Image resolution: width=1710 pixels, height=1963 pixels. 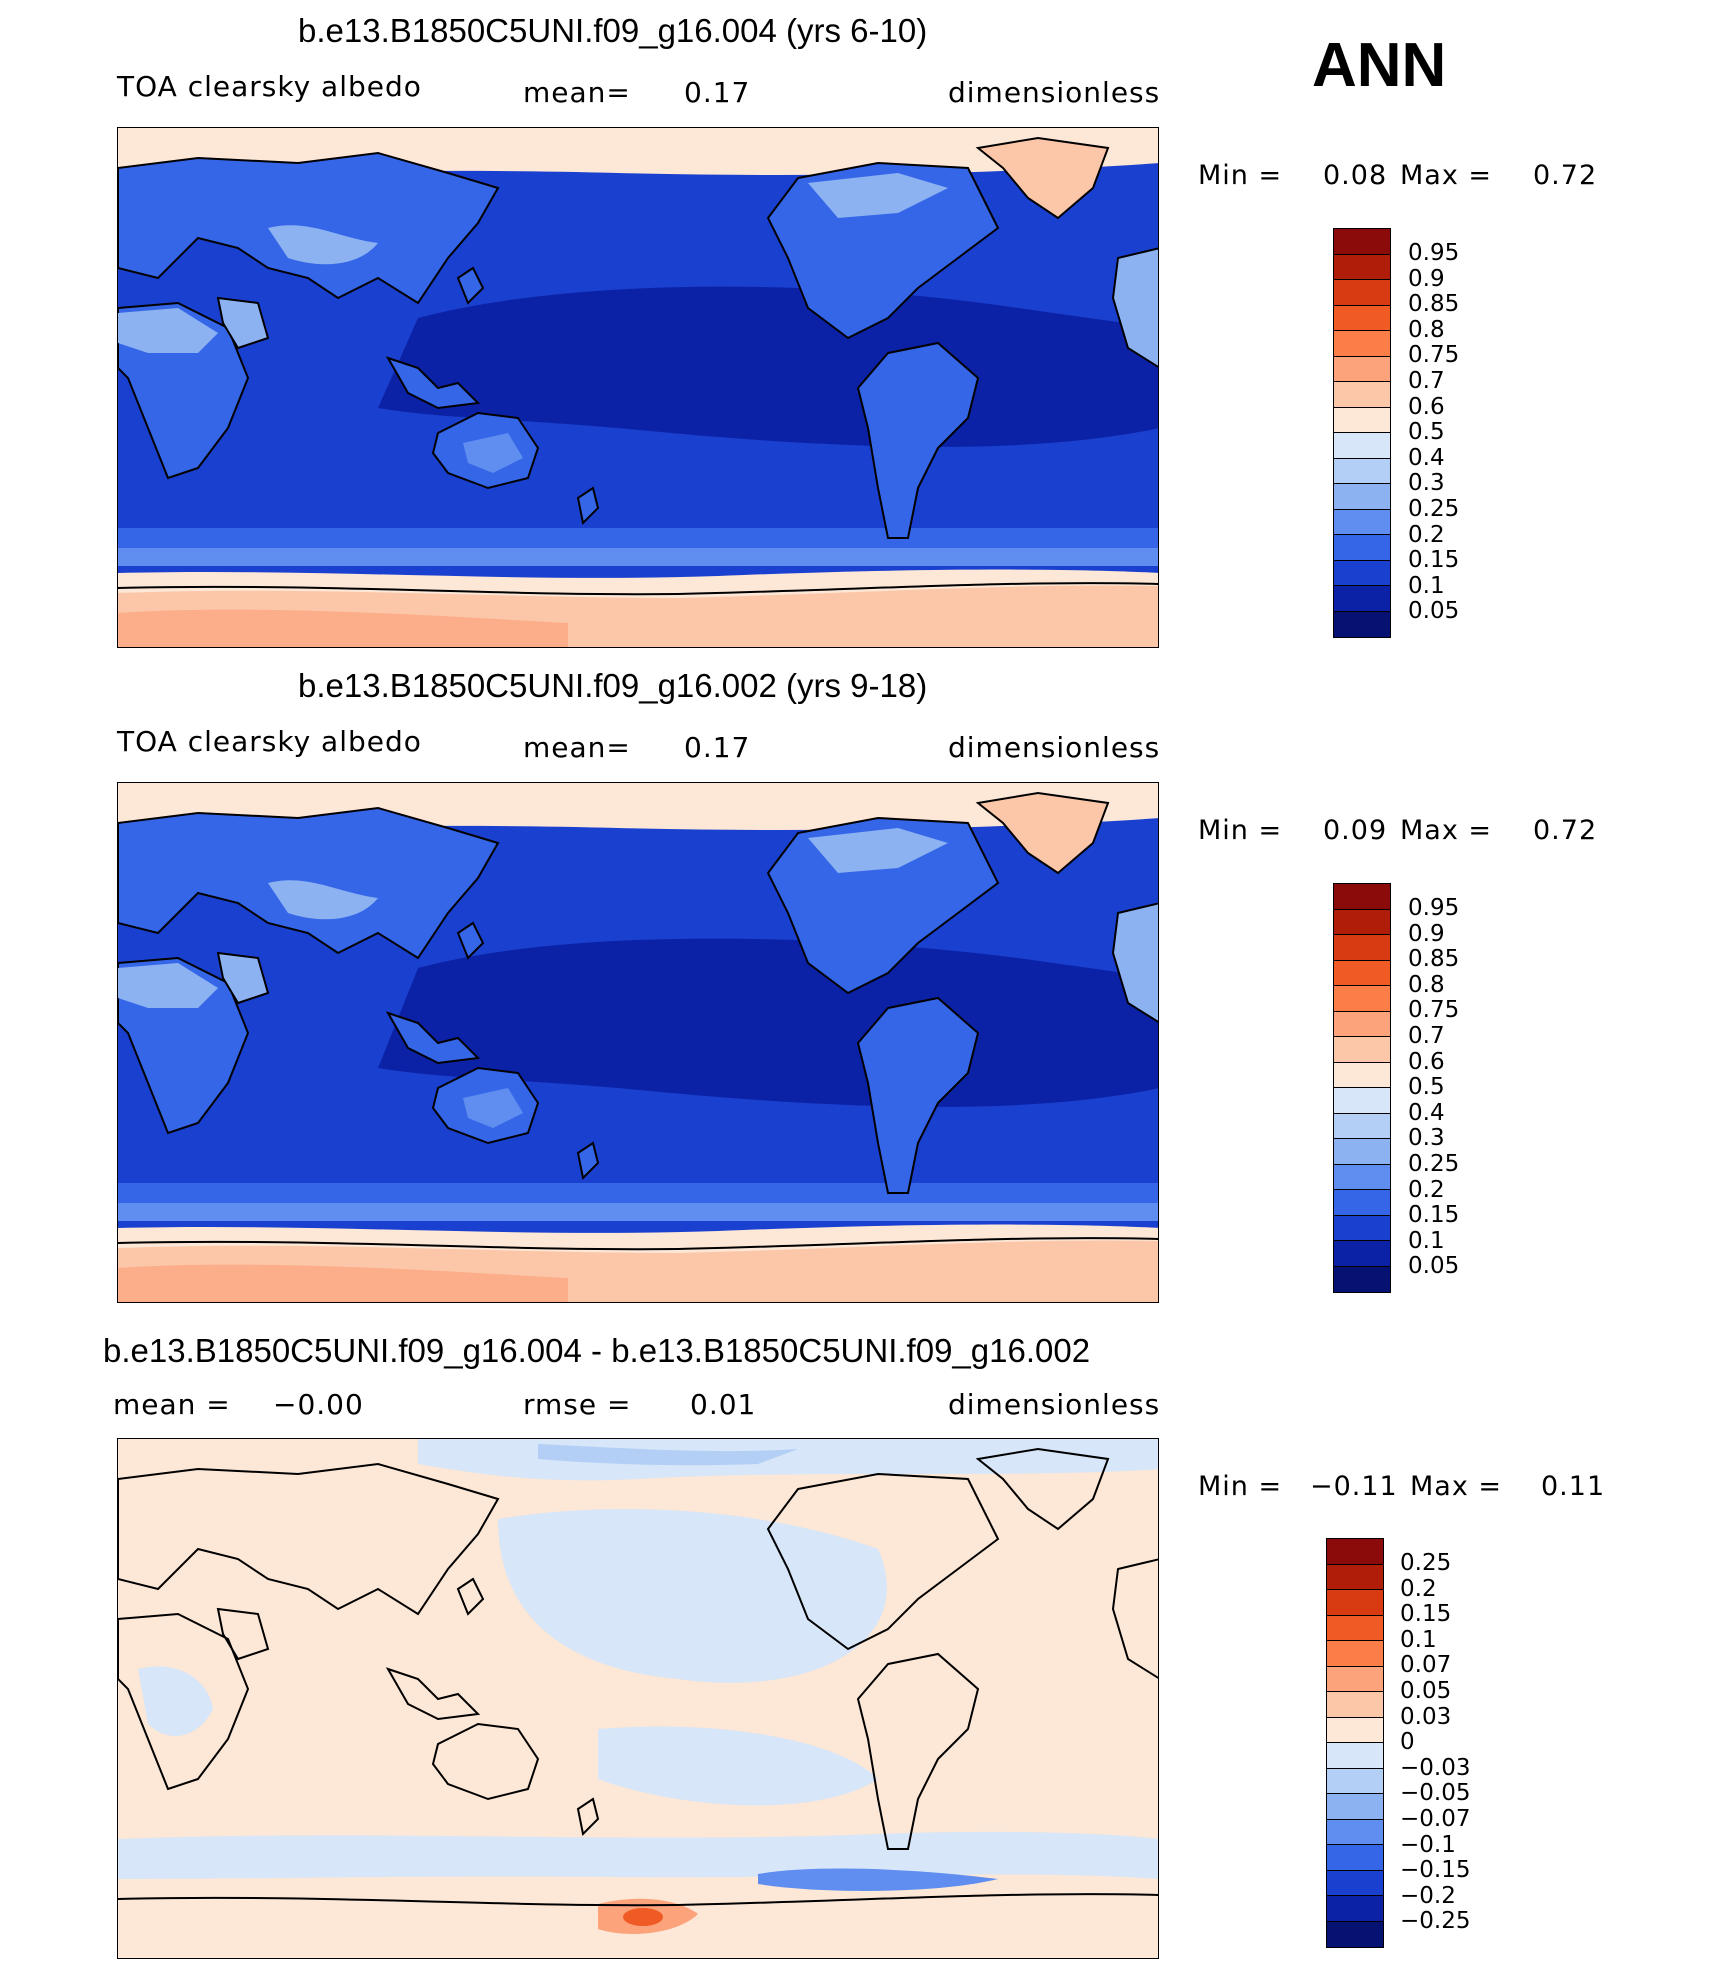 What do you see at coordinates (485, 1761) in the screenshot?
I see `australia` at bounding box center [485, 1761].